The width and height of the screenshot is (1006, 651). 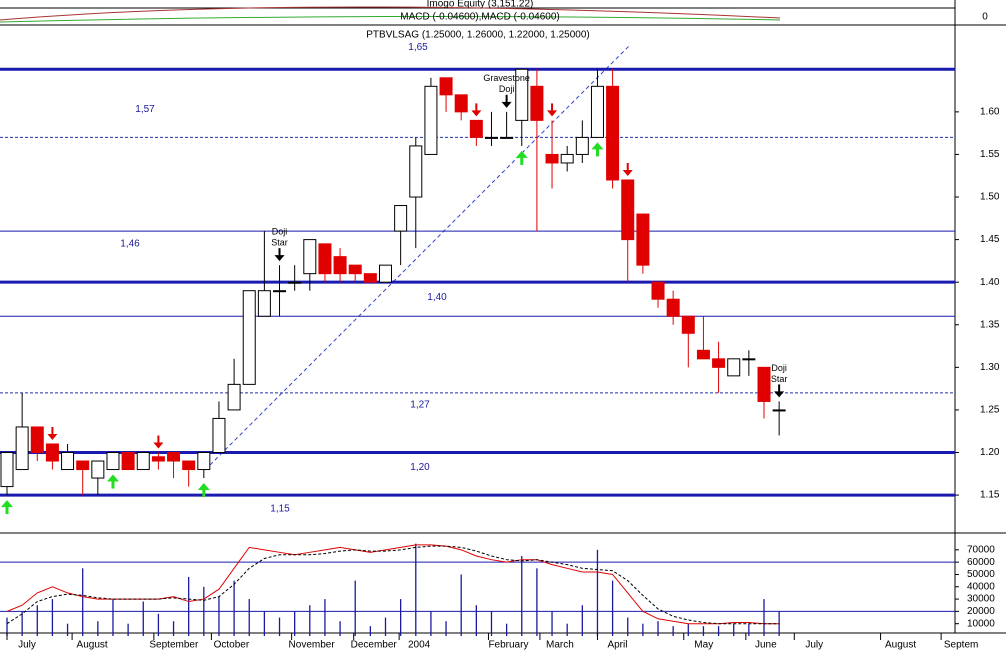 What do you see at coordinates (420, 405) in the screenshot?
I see `level-label: 1,27` at bounding box center [420, 405].